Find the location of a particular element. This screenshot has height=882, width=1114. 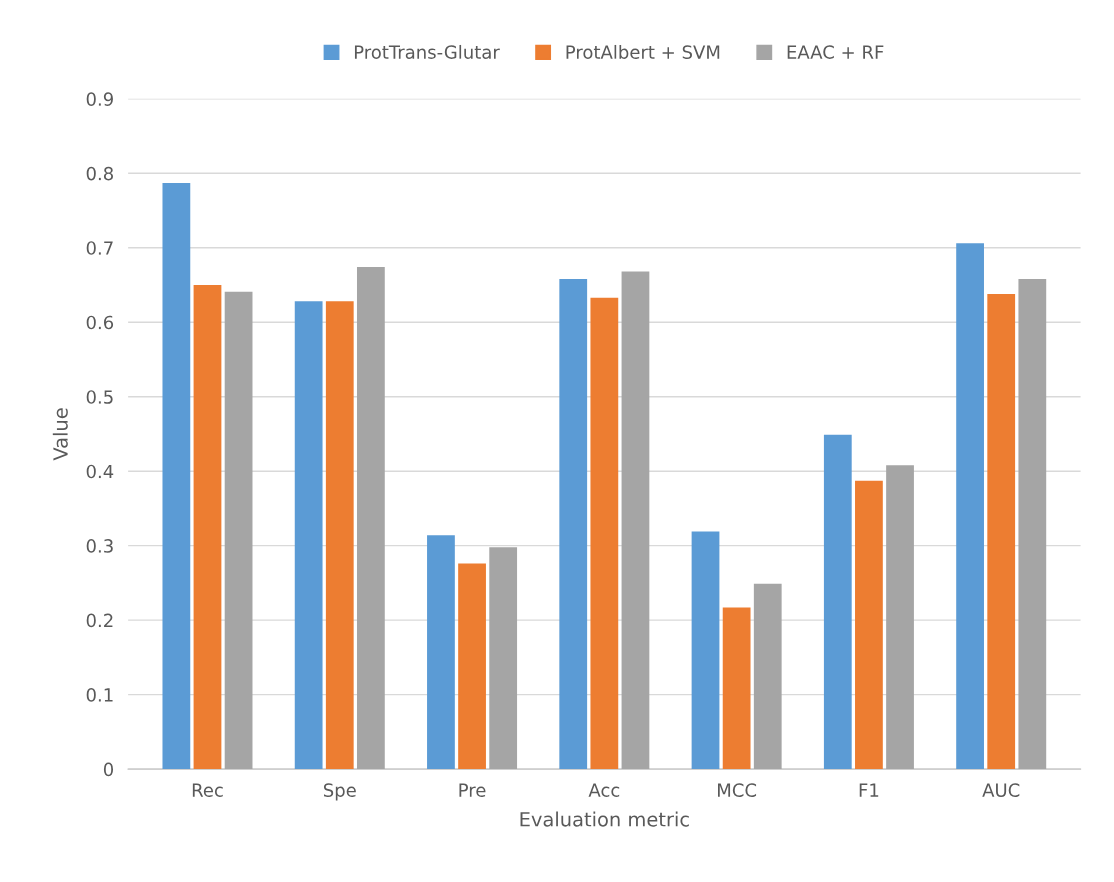

x-tick-label: Pre is located at coordinates (472, 790).